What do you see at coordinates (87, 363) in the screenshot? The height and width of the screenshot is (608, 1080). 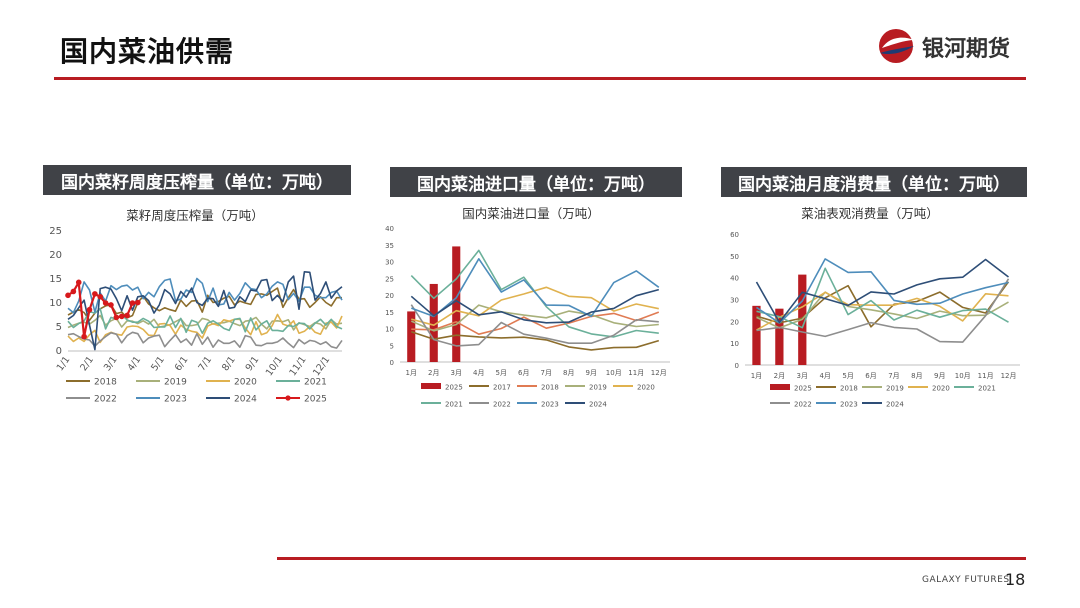 I see `x-tick-label: 2/1` at bounding box center [87, 363].